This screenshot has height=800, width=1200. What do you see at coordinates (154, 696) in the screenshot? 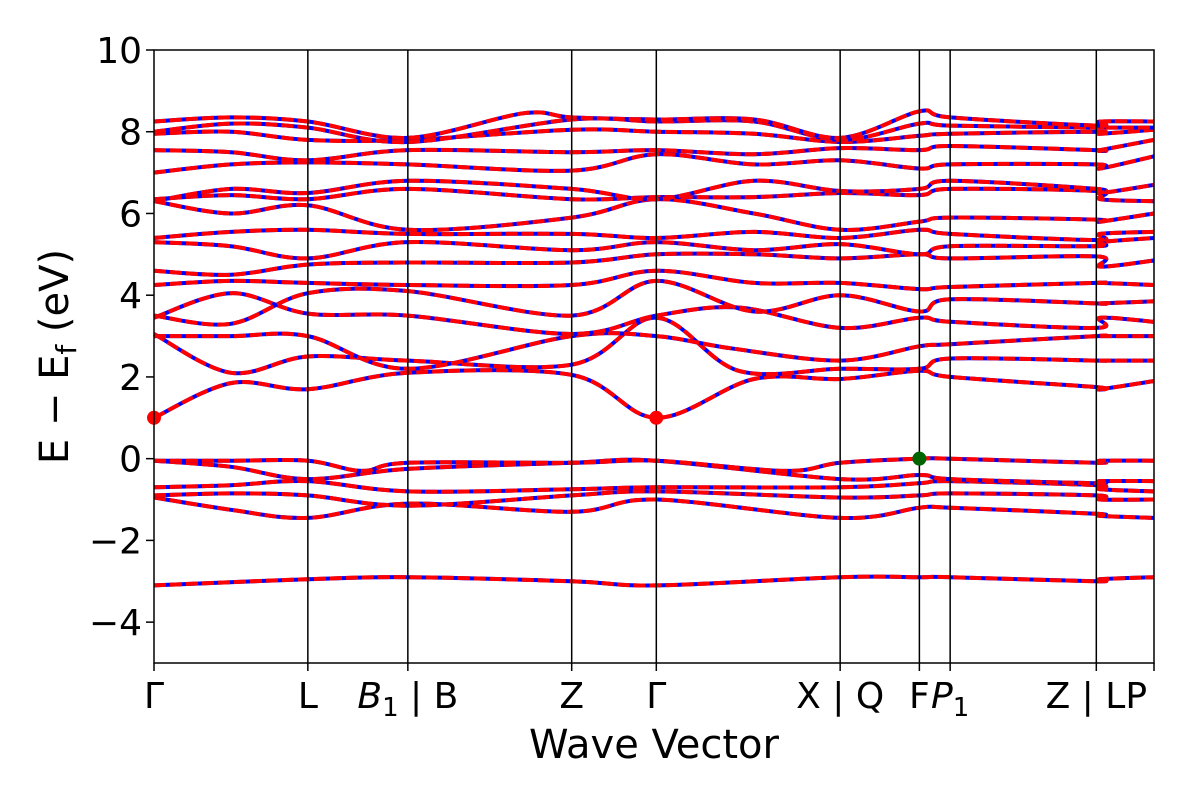
I see `xtick-label-0: Γ` at bounding box center [154, 696].